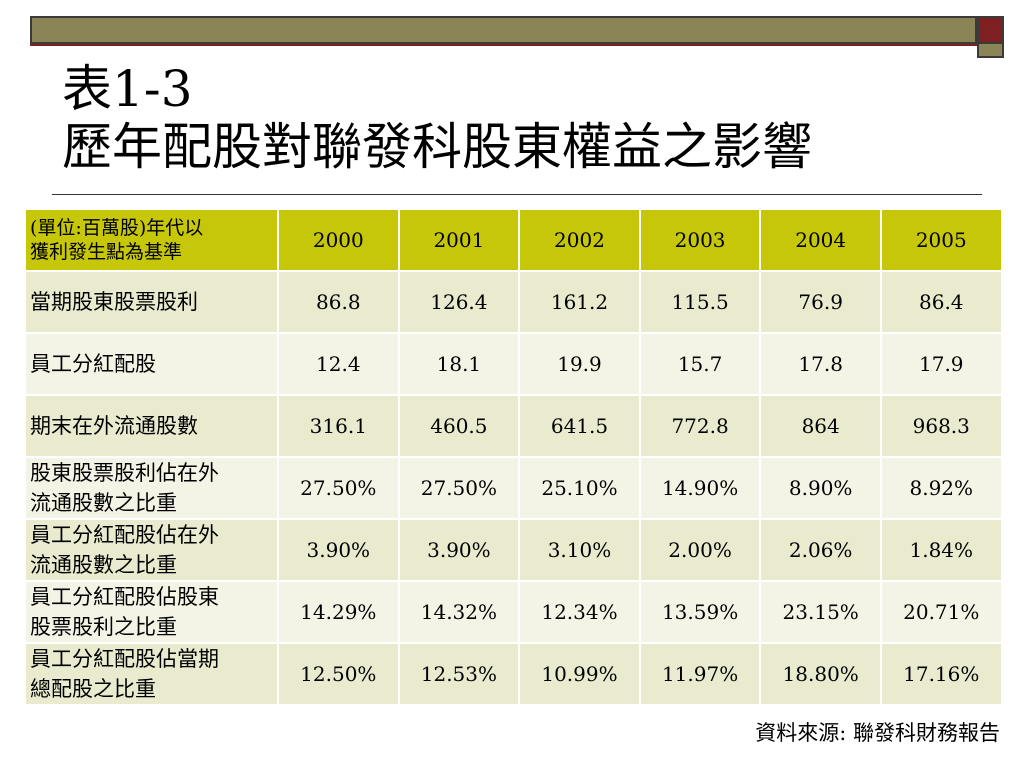 This screenshot has height=768, width=1024. I want to click on table-cell: 17.8, so click(820, 364).